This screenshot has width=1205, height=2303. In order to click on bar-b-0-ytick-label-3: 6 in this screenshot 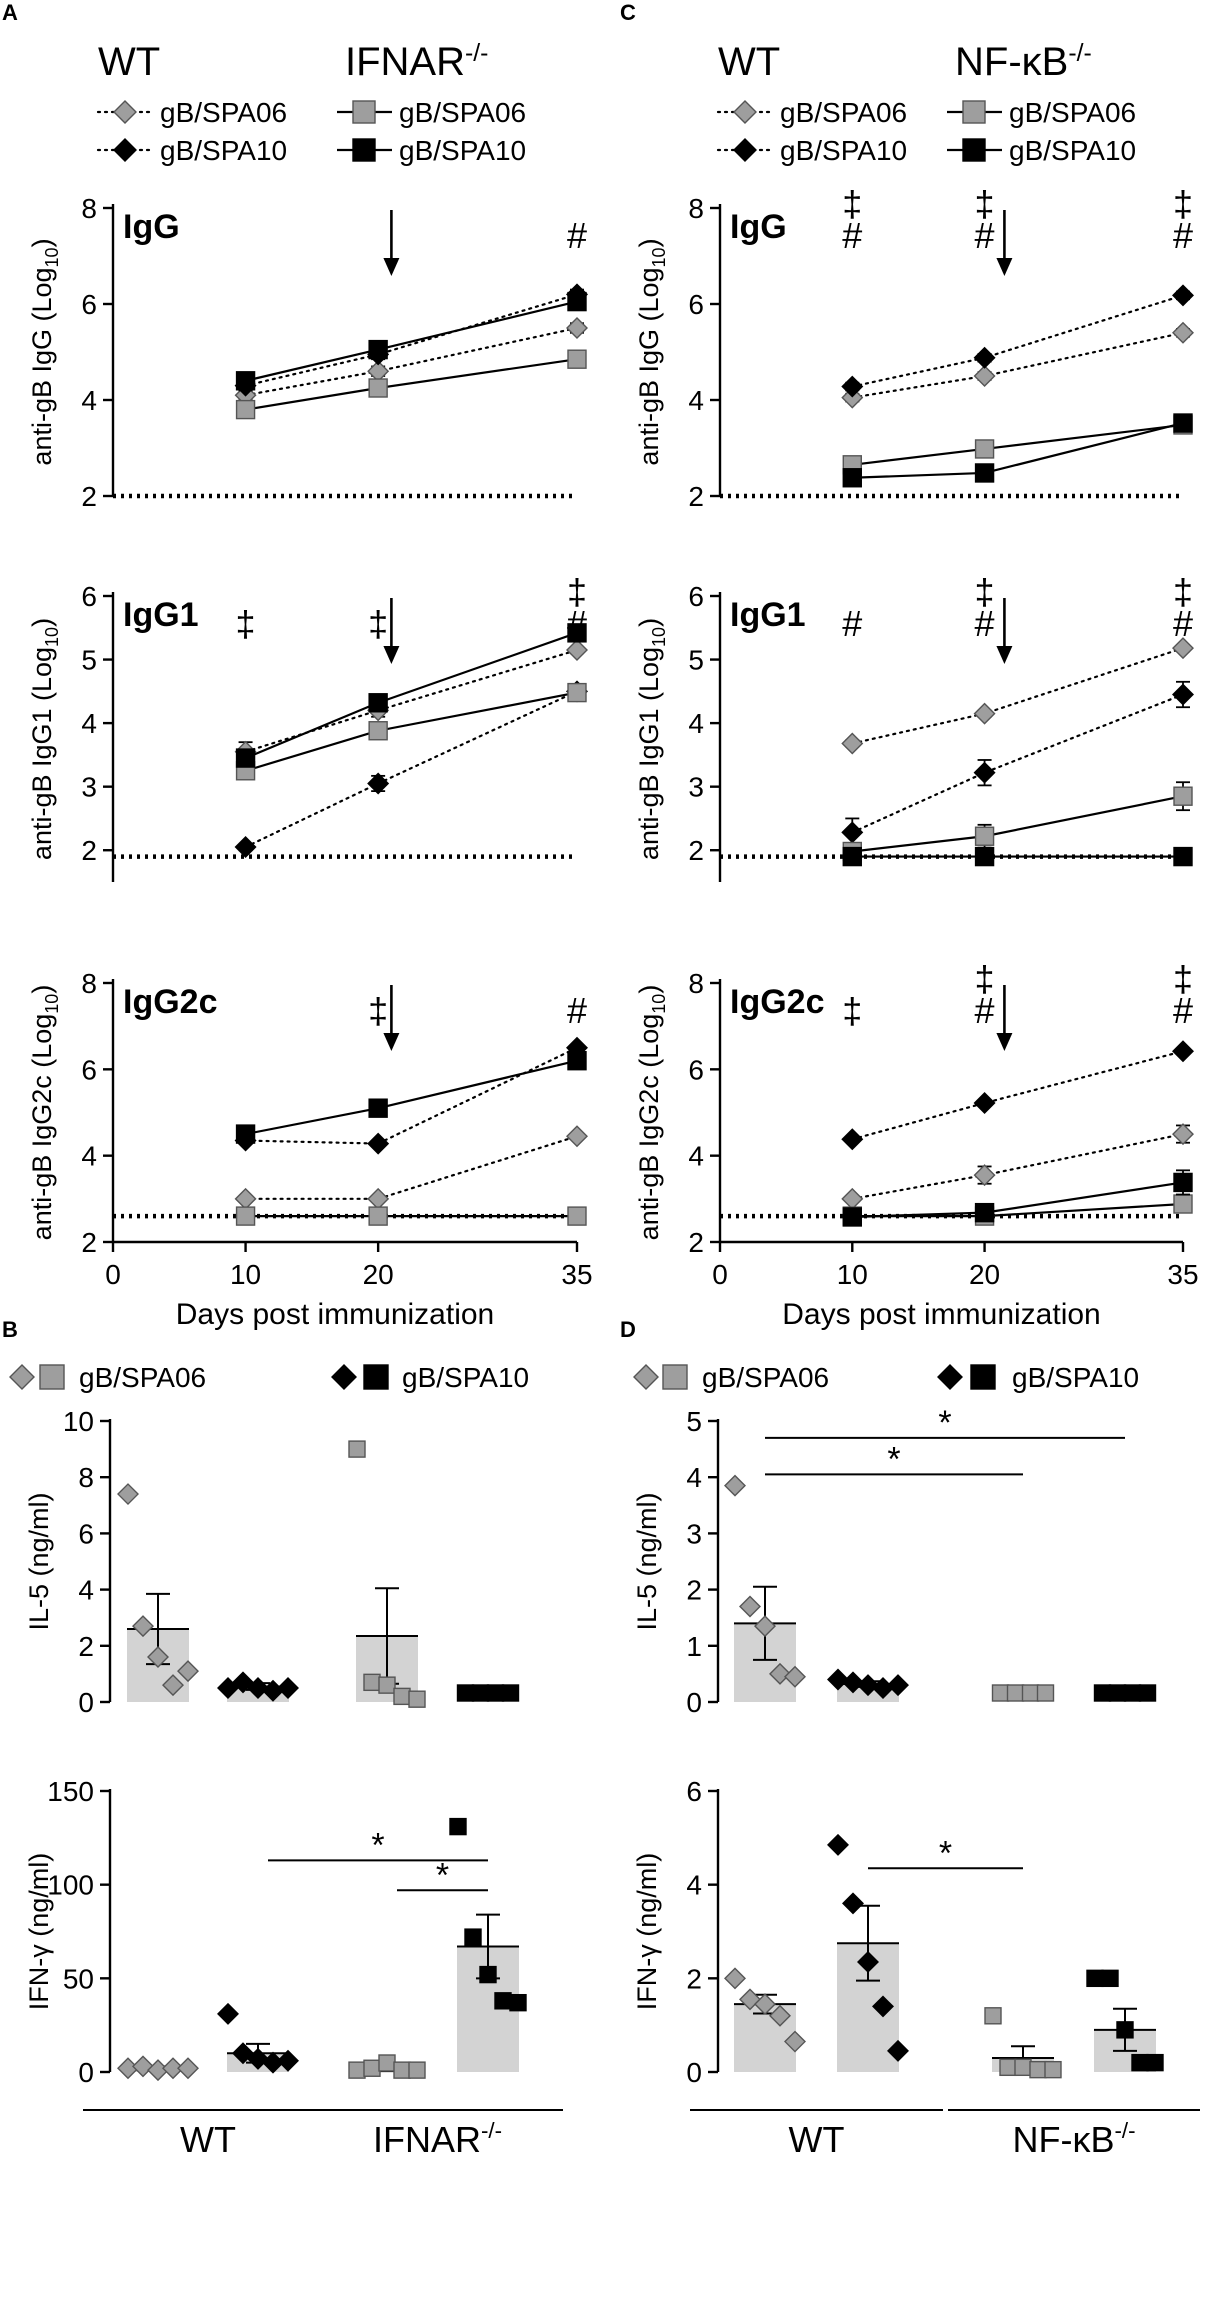, I will do `click(86, 1533)`.